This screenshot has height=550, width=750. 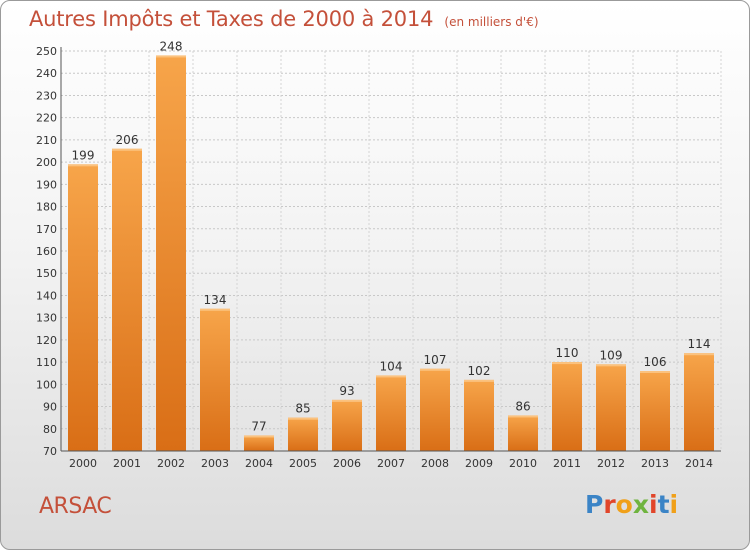 I want to click on data-label: 86, so click(x=522, y=406).